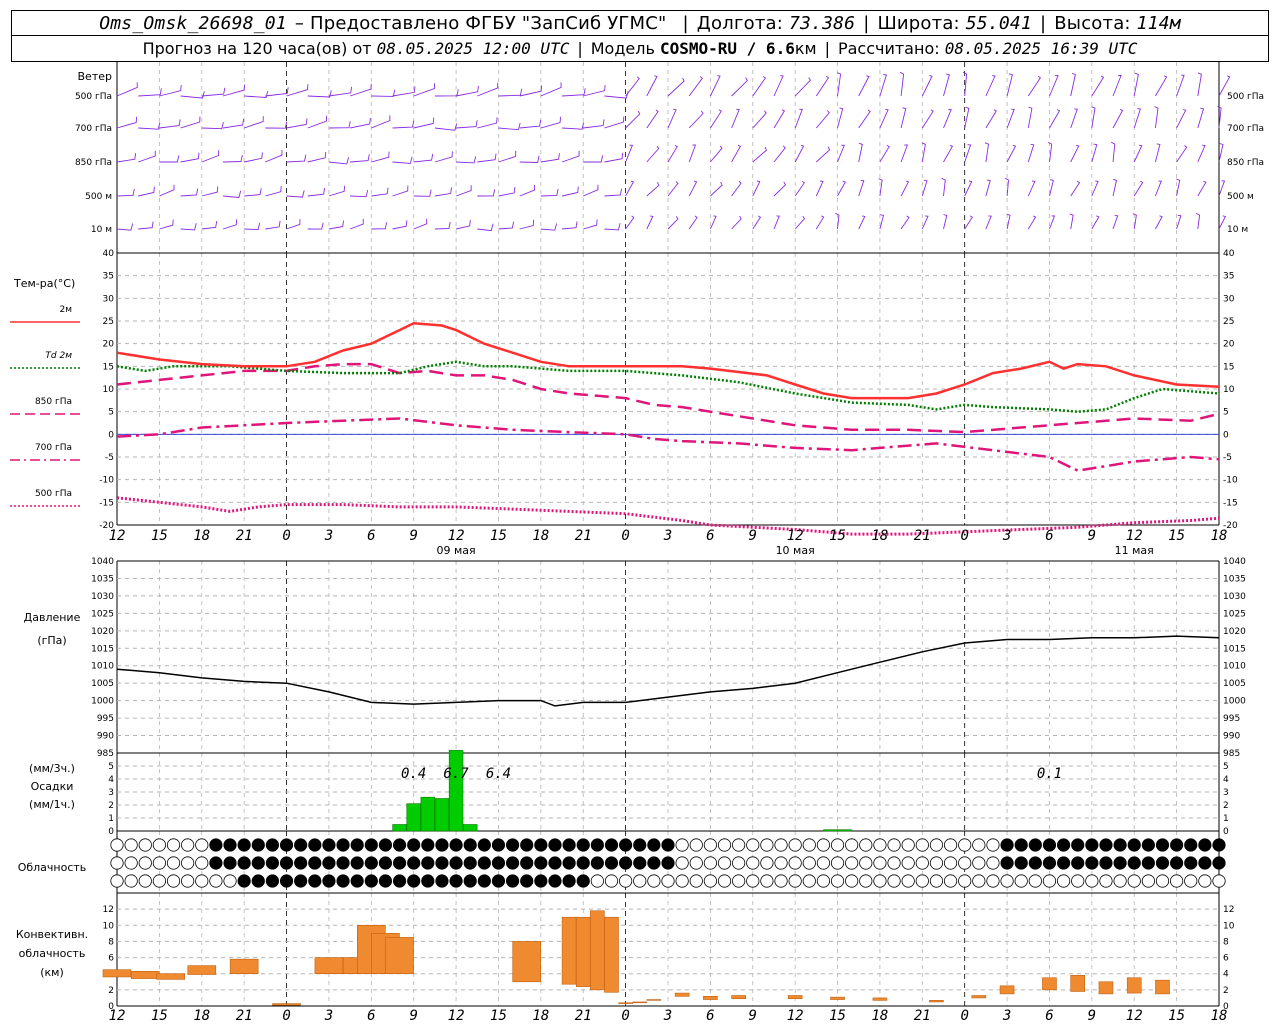  Describe the element at coordinates (52, 786) in the screenshot. I see `precip-title: Осадки` at that location.